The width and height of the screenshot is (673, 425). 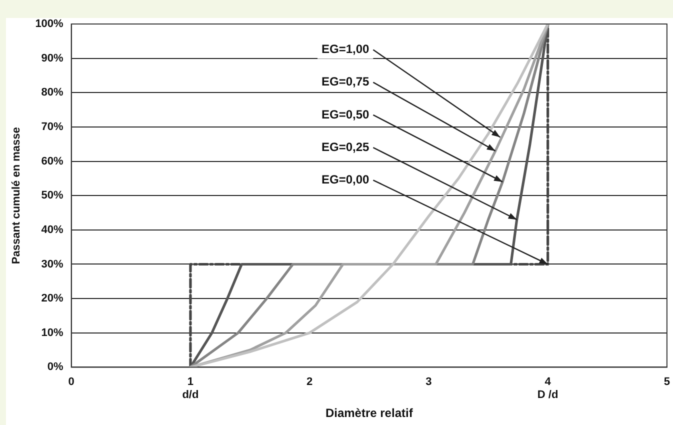 What do you see at coordinates (52, 332) in the screenshot?
I see `y-tick-label: 10%` at bounding box center [52, 332].